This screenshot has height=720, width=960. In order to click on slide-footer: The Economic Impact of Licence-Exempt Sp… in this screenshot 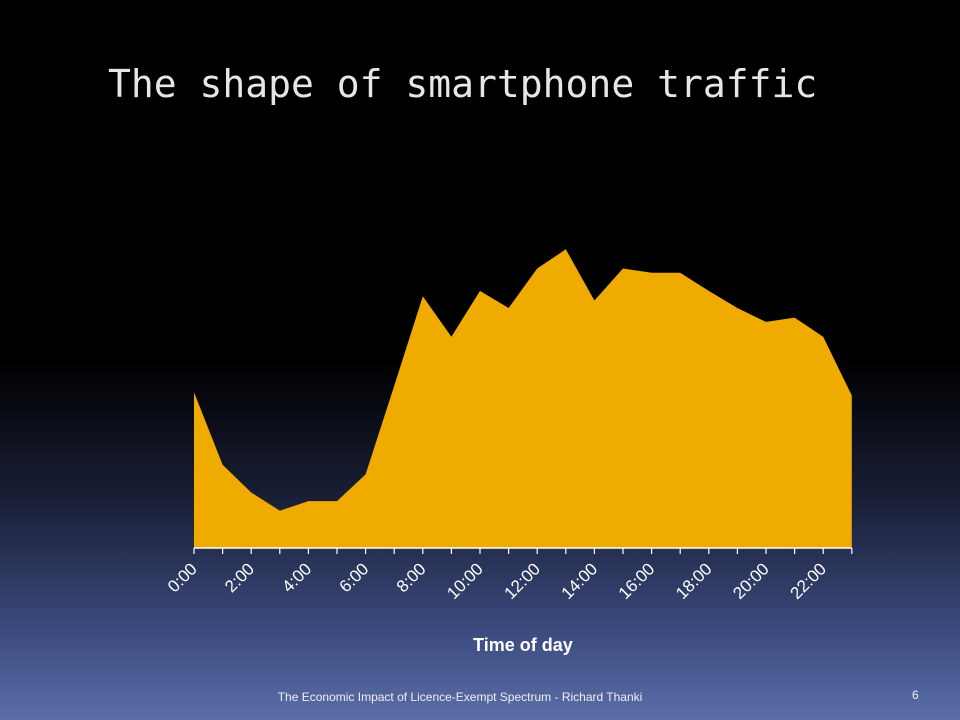, I will do `click(460, 697)`.